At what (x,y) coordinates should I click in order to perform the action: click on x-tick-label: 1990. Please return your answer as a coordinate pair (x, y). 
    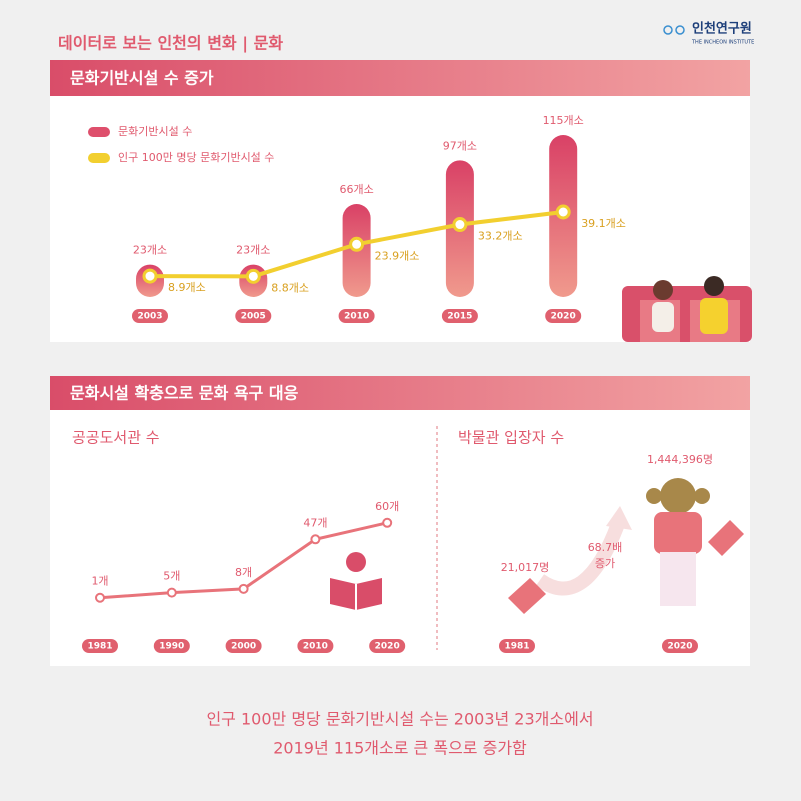
    Looking at the image, I should click on (171, 647).